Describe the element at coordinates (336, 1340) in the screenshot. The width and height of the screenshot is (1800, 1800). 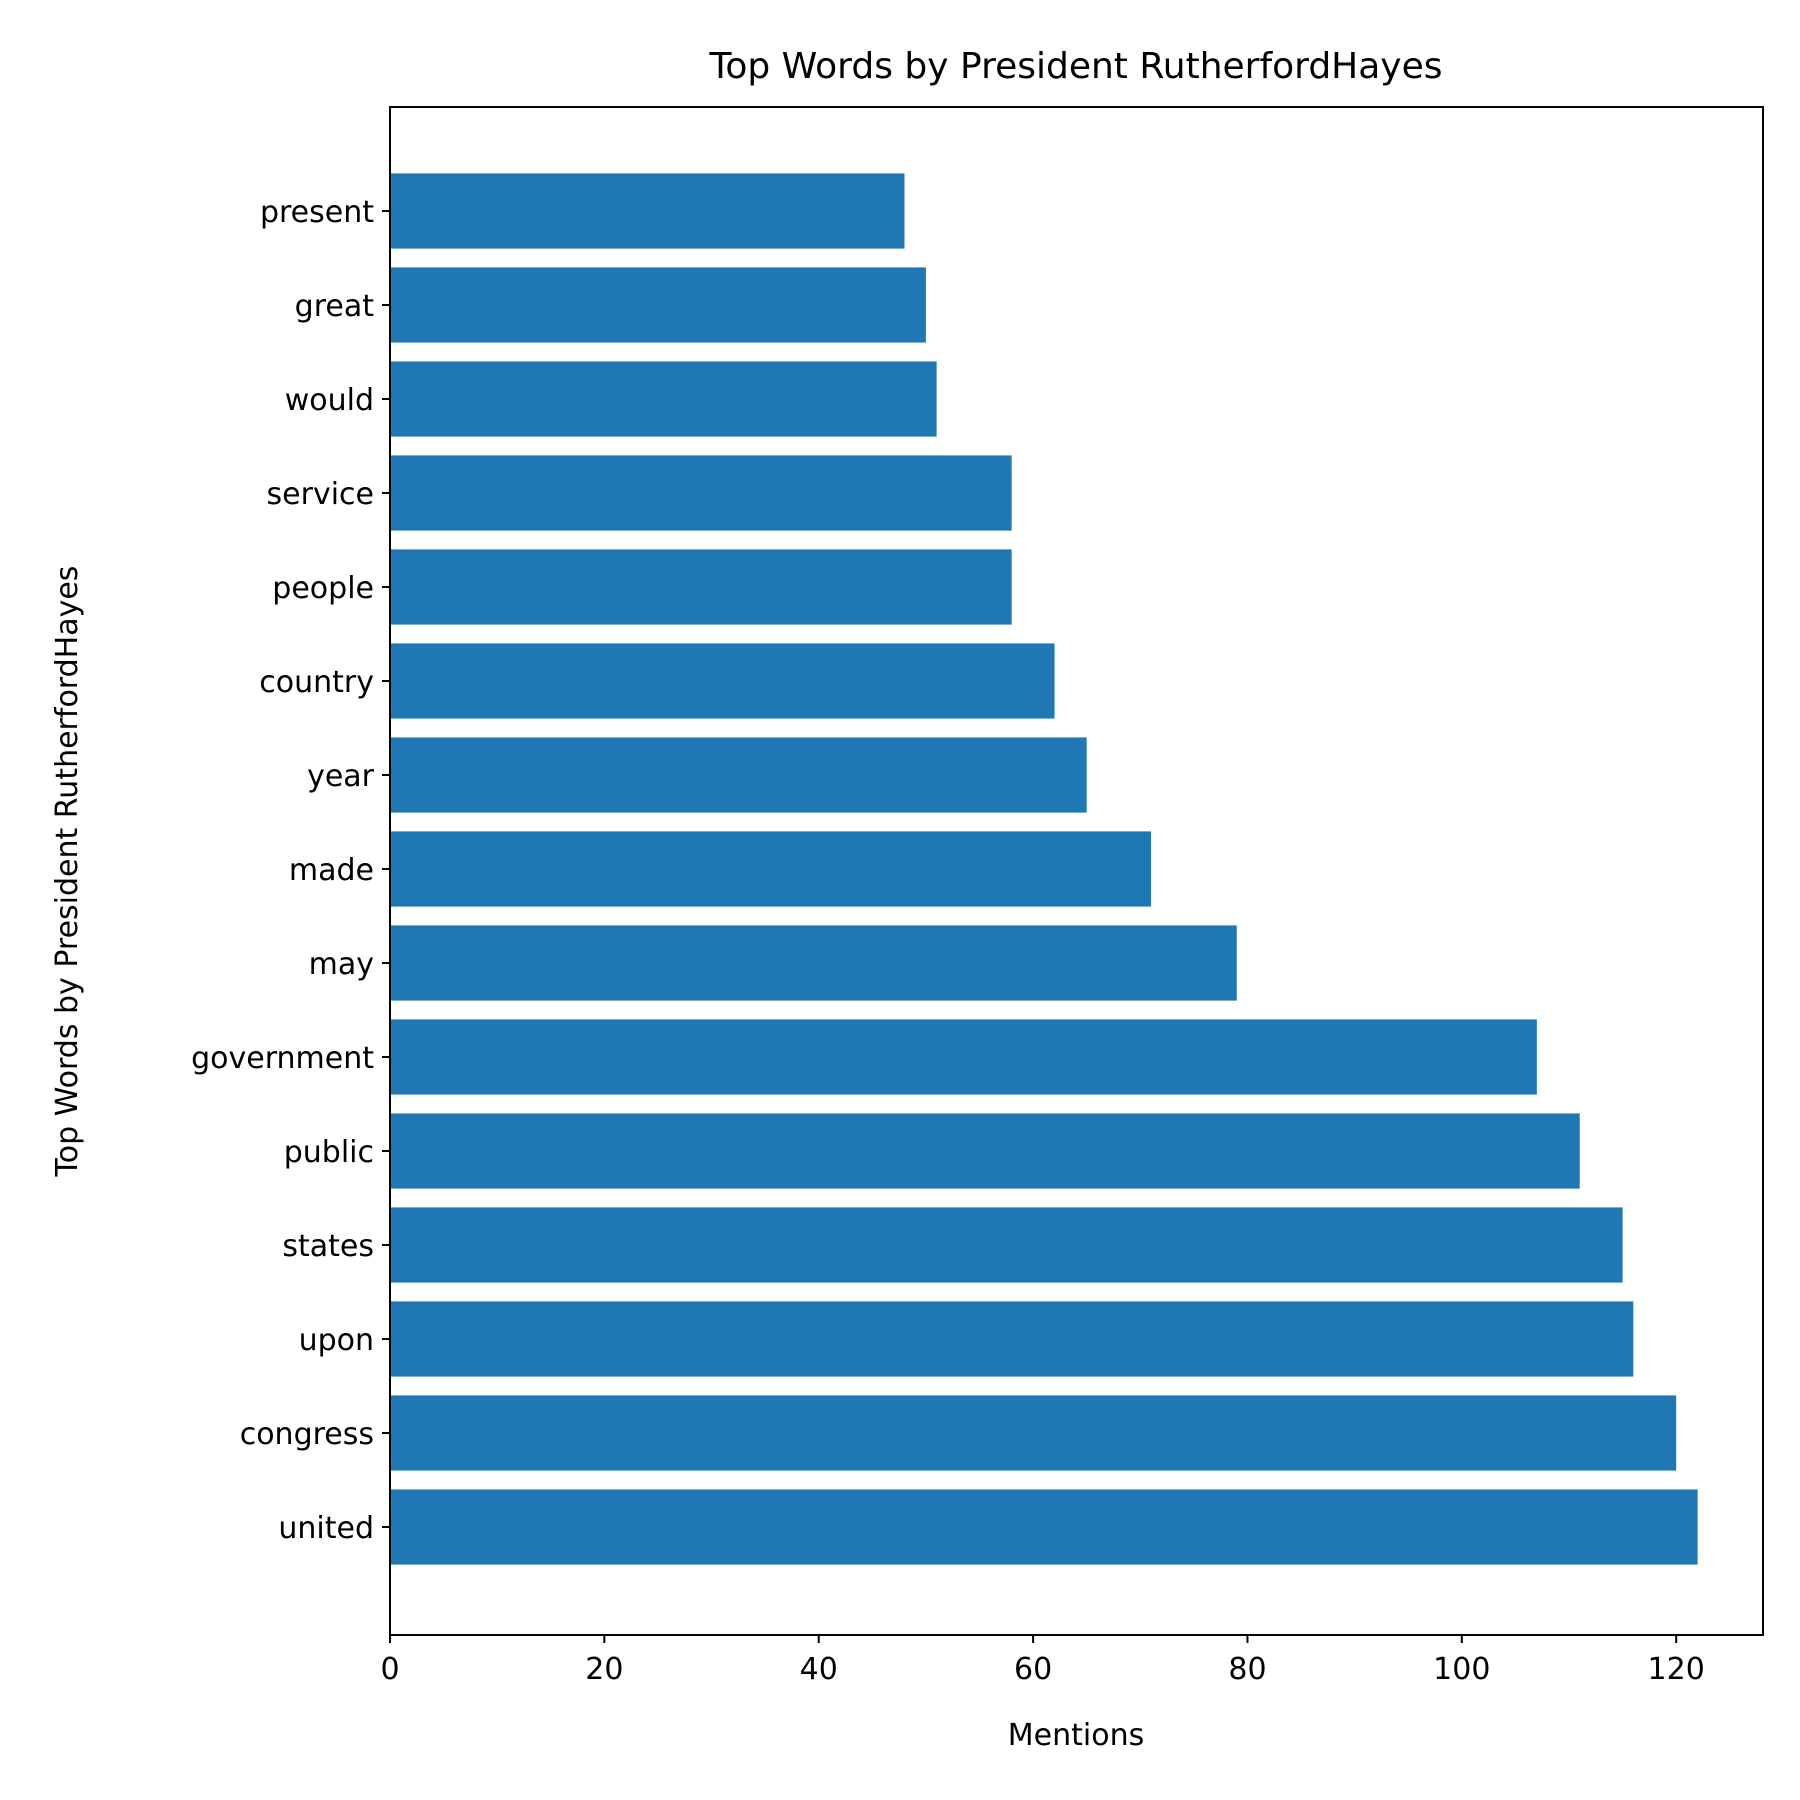
I see `y-tick-label: upon` at that location.